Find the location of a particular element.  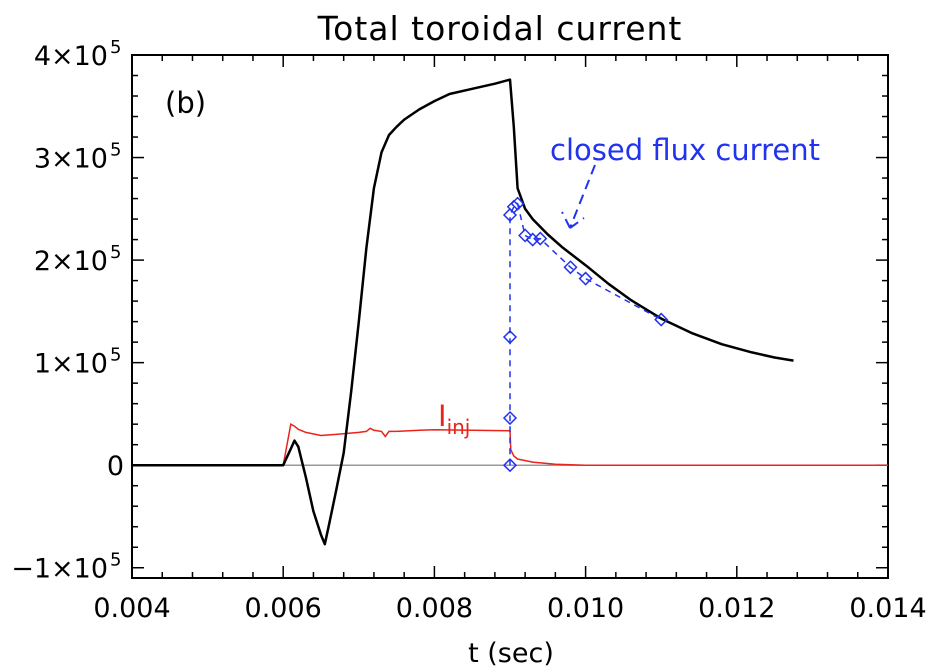

y-tick-label: 1×10 is located at coordinates (71, 364).